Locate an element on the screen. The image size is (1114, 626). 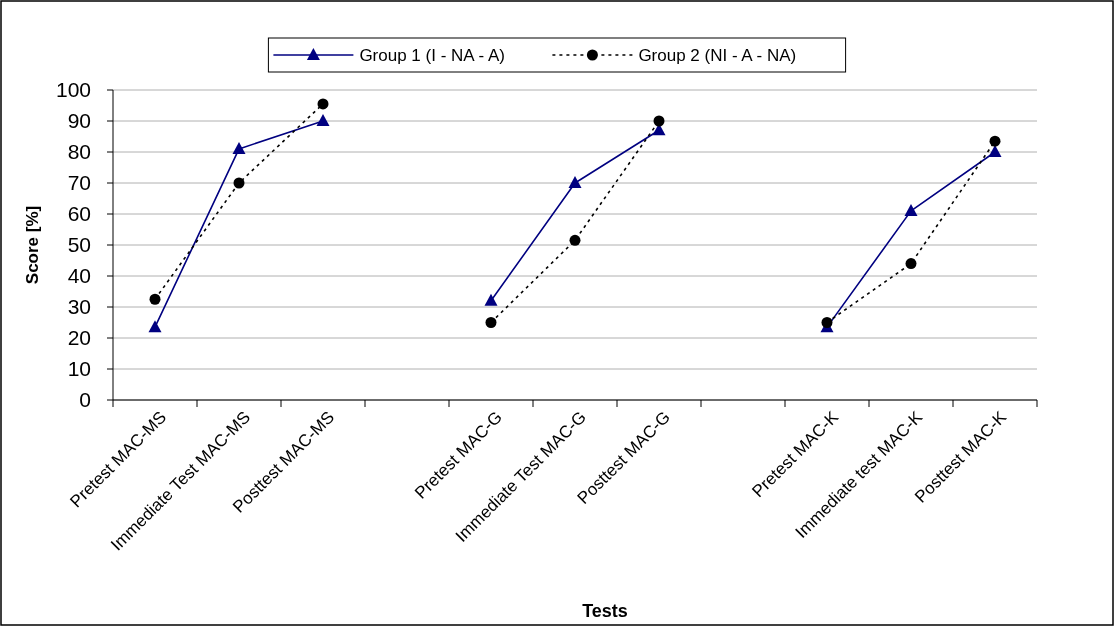
y-tick-label: 0 is located at coordinates (85, 400).